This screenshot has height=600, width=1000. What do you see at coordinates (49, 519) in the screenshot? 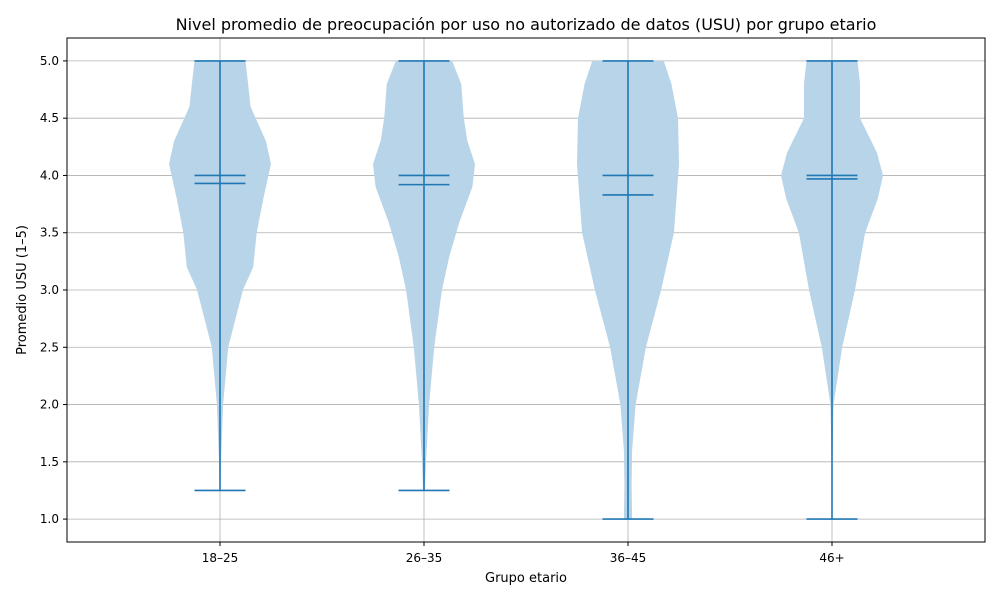
I see `y-tick-label: 1.0` at bounding box center [49, 519].